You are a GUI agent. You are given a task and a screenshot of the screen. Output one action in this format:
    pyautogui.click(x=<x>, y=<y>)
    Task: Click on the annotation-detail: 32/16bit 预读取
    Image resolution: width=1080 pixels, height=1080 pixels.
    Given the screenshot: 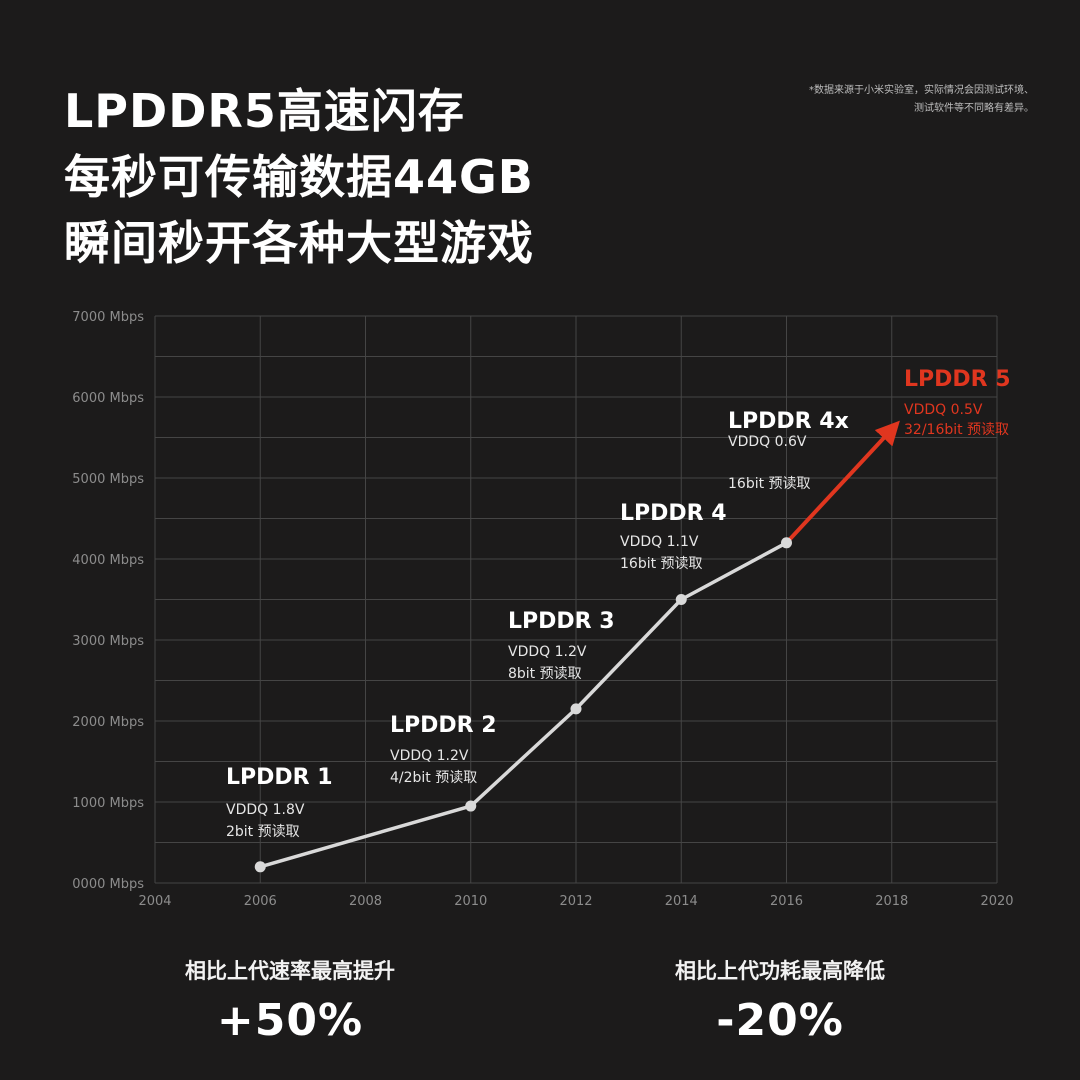 What is the action you would take?
    pyautogui.click(x=956, y=429)
    